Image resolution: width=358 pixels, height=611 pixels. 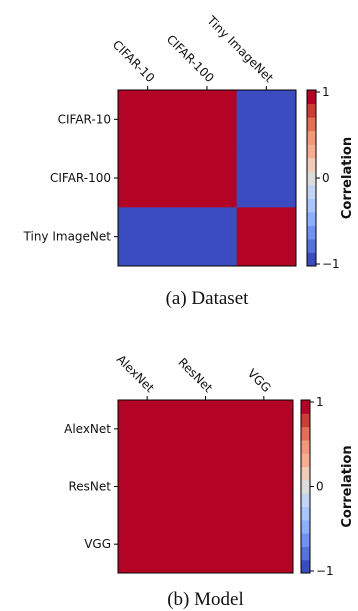 I want to click on y-tick-label: AlexNet, so click(x=87, y=429).